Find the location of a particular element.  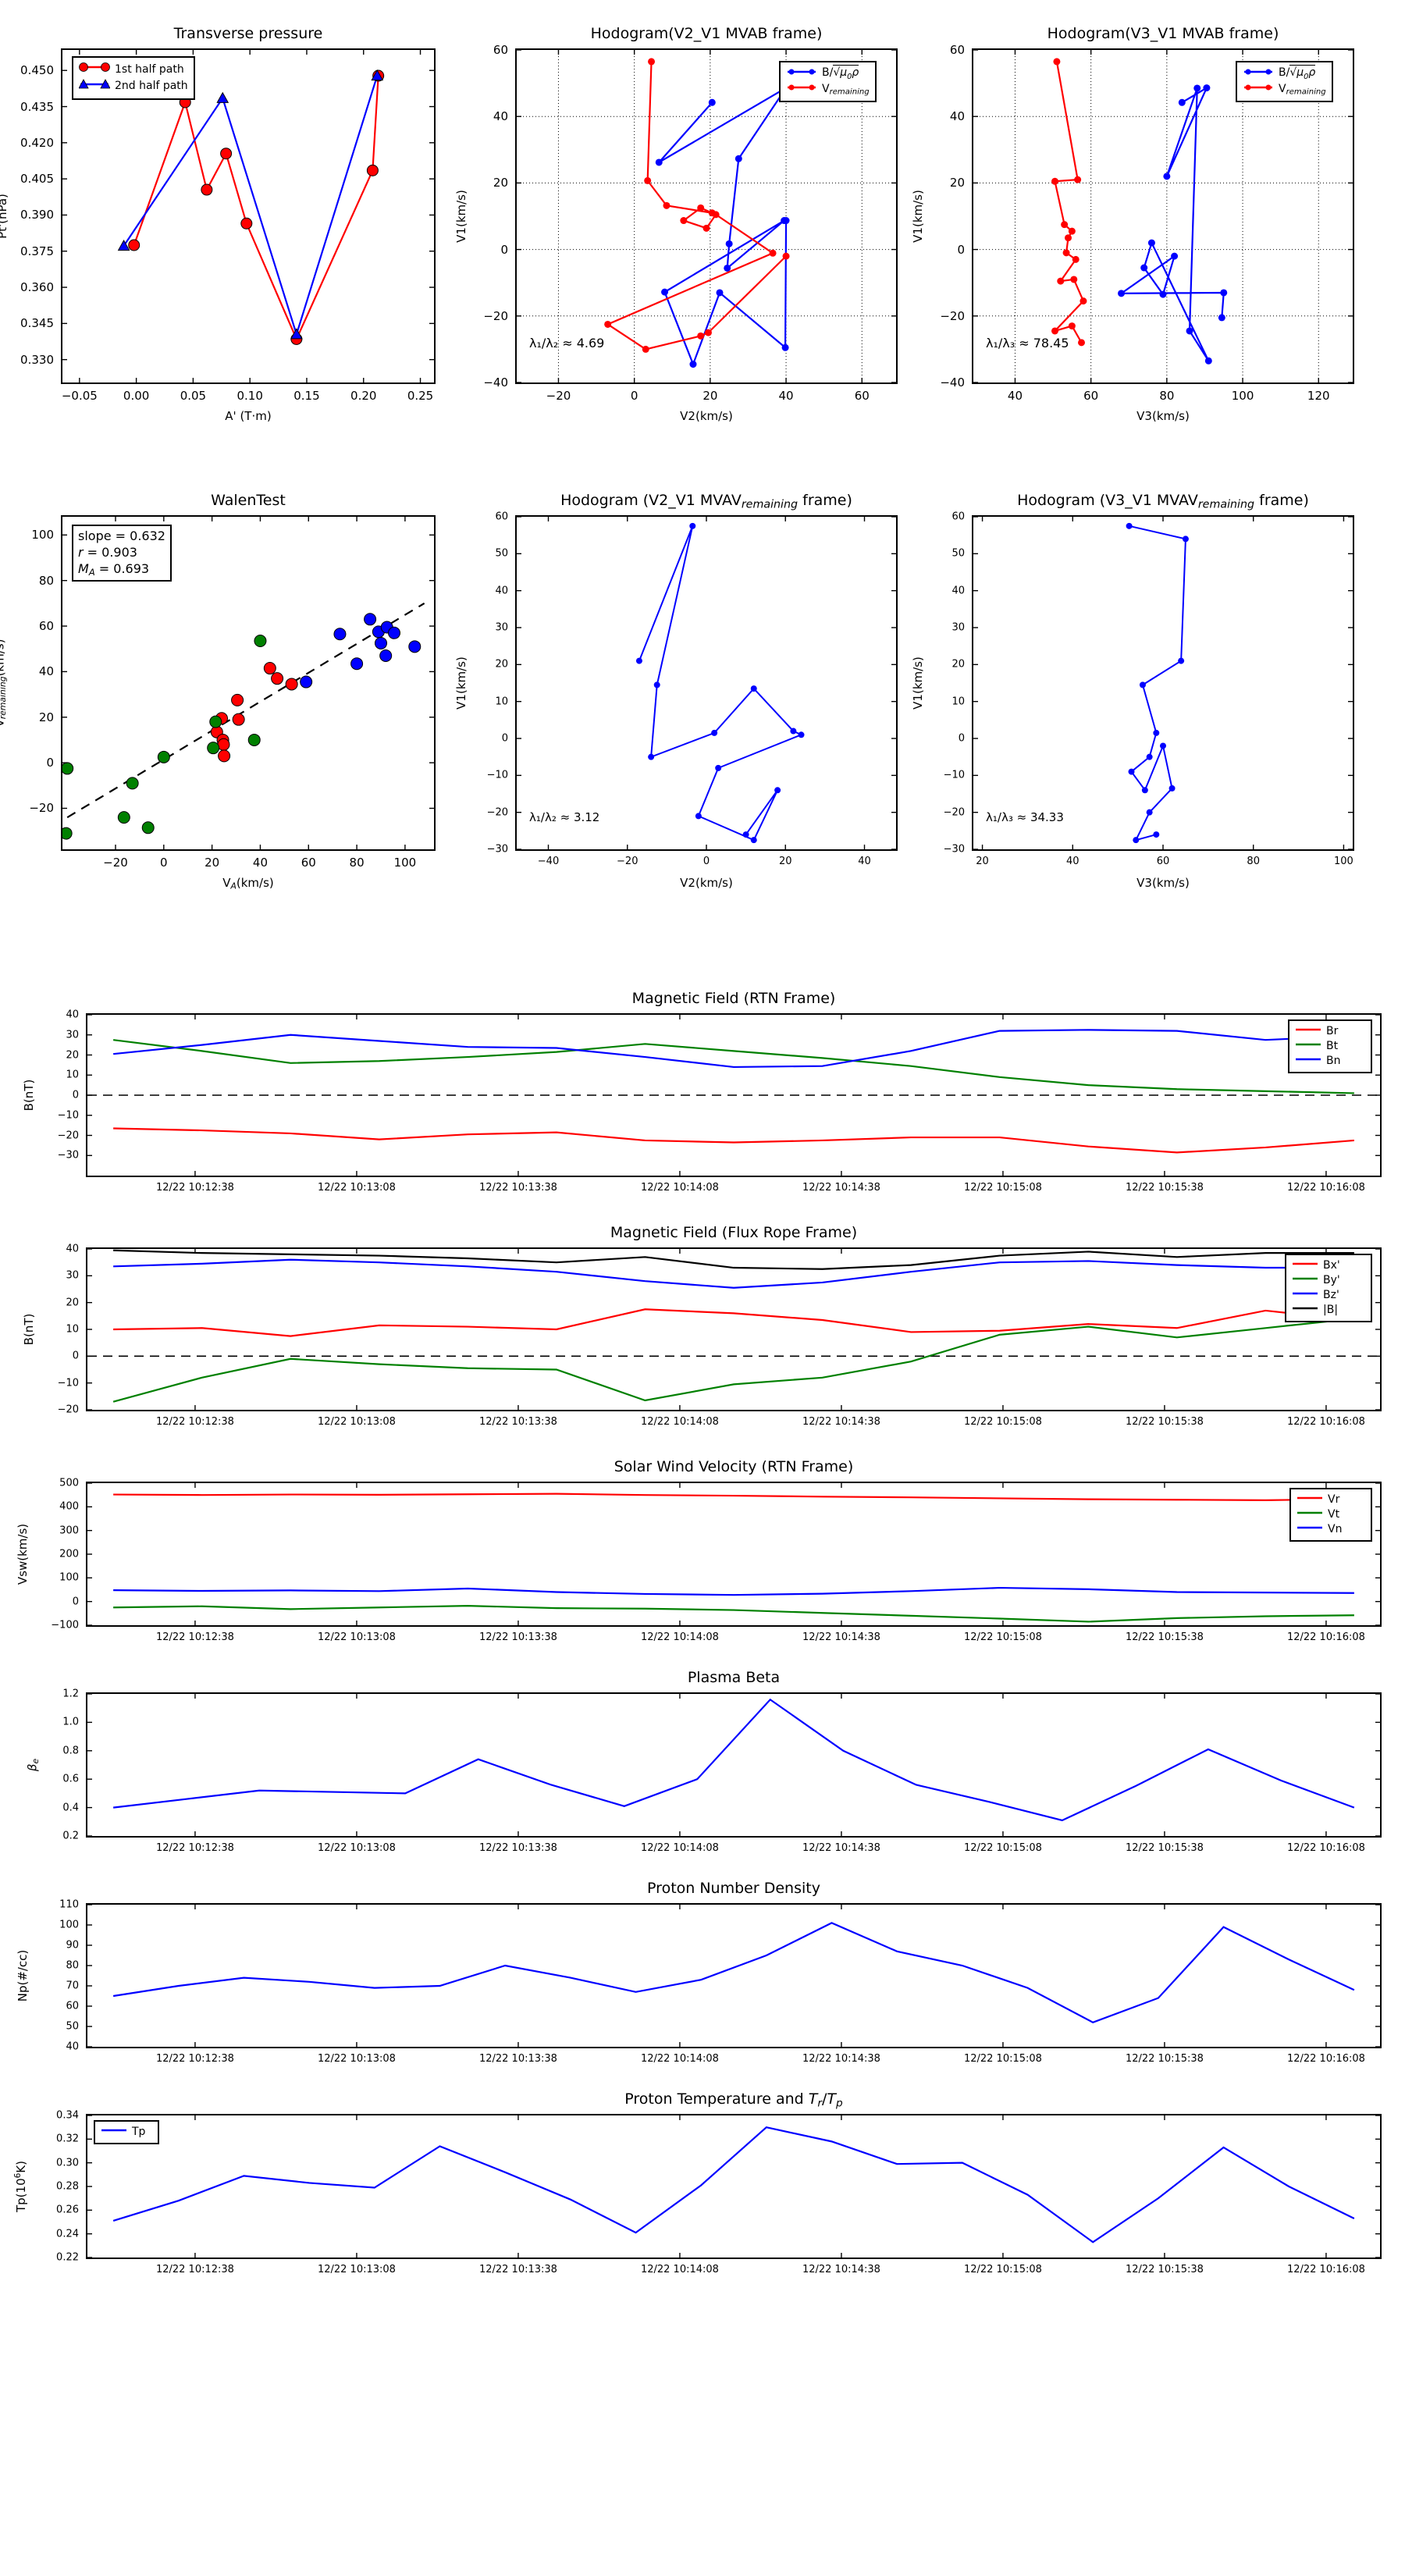

hodogram-v2v1-mvab-ylabel: V1(km/s) is located at coordinates (461, 216).